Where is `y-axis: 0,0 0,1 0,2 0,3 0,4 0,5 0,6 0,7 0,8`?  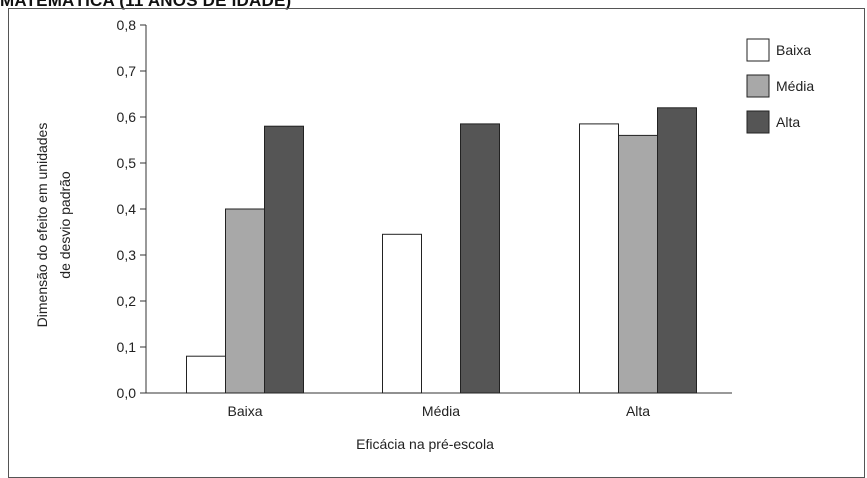
y-axis: 0,0 0,1 0,2 0,3 0,4 0,5 0,6 0,7 0,8 is located at coordinates (132, 209).